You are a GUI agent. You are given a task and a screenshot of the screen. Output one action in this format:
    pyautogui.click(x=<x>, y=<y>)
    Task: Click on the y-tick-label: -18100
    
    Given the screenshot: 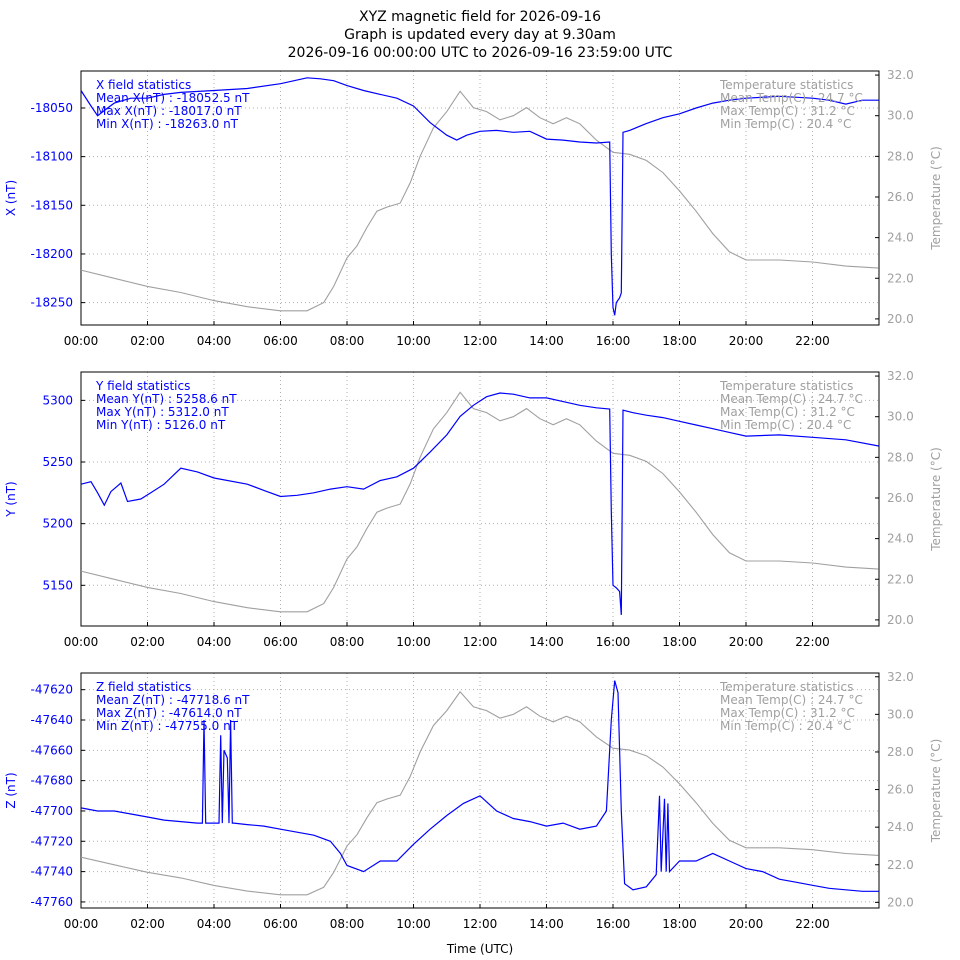 What is the action you would take?
    pyautogui.click(x=51, y=157)
    